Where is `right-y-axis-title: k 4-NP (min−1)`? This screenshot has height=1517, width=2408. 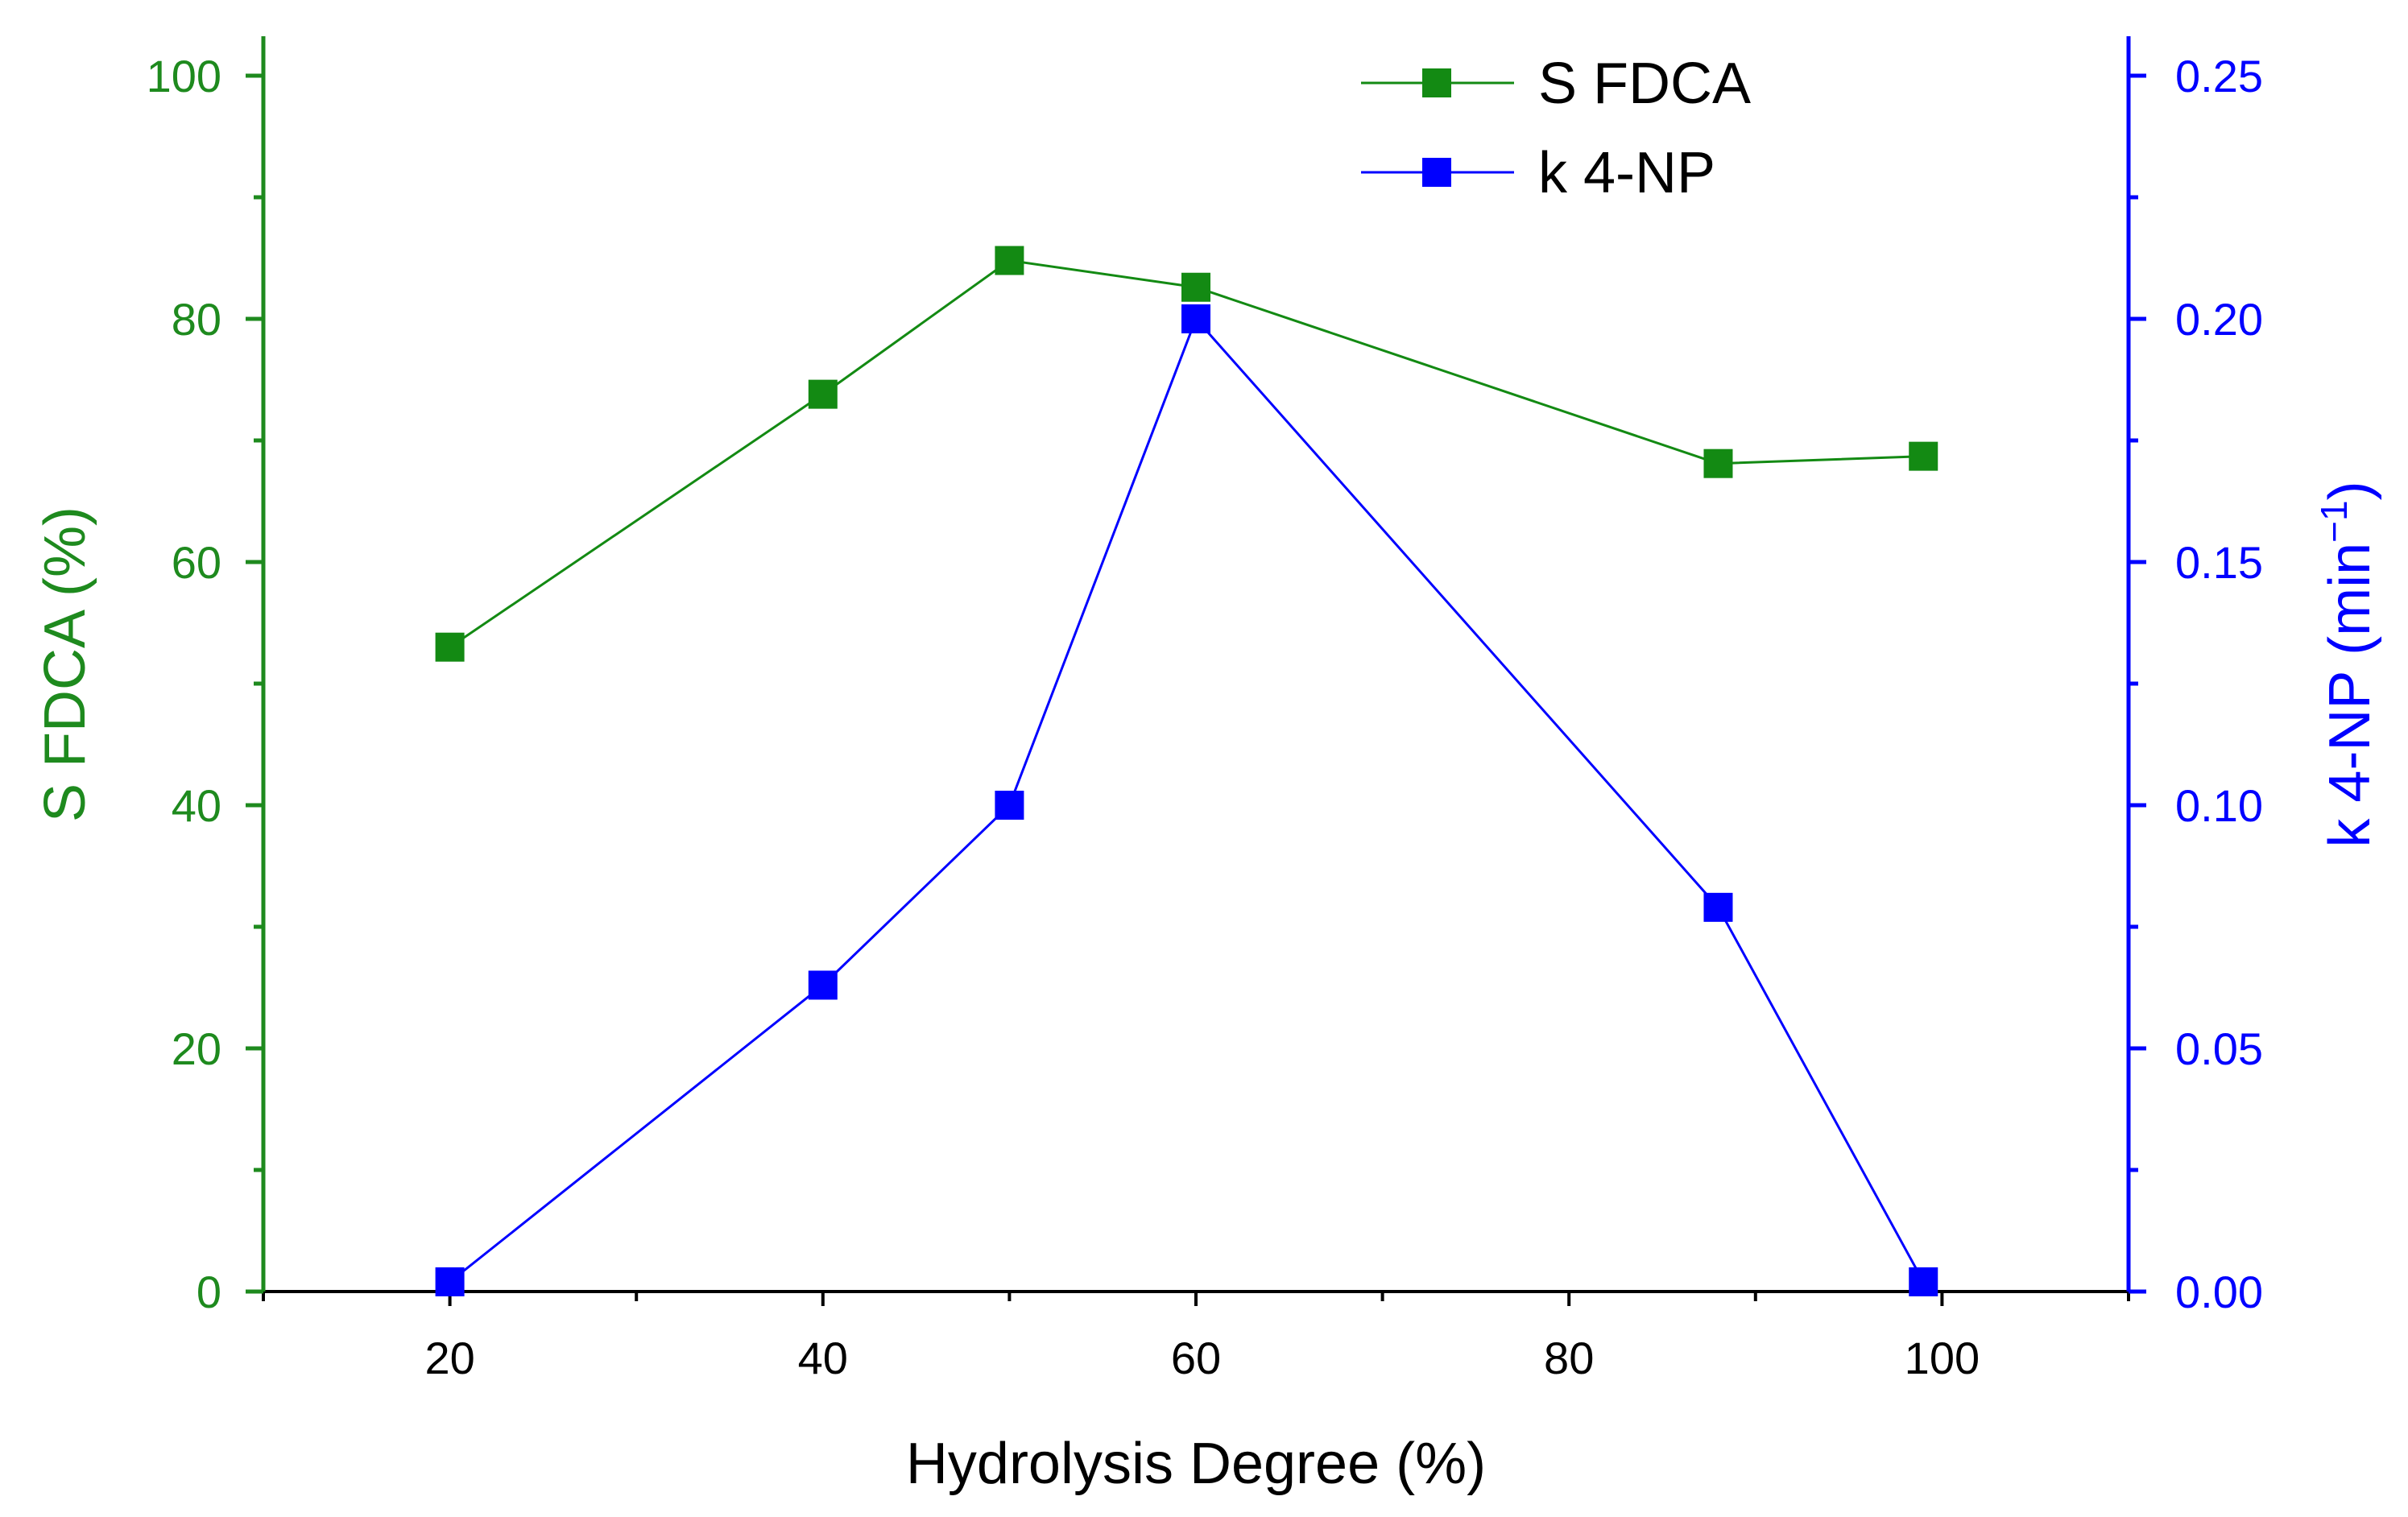 right-y-axis-title: k 4-NP (min−1) is located at coordinates (2347, 664).